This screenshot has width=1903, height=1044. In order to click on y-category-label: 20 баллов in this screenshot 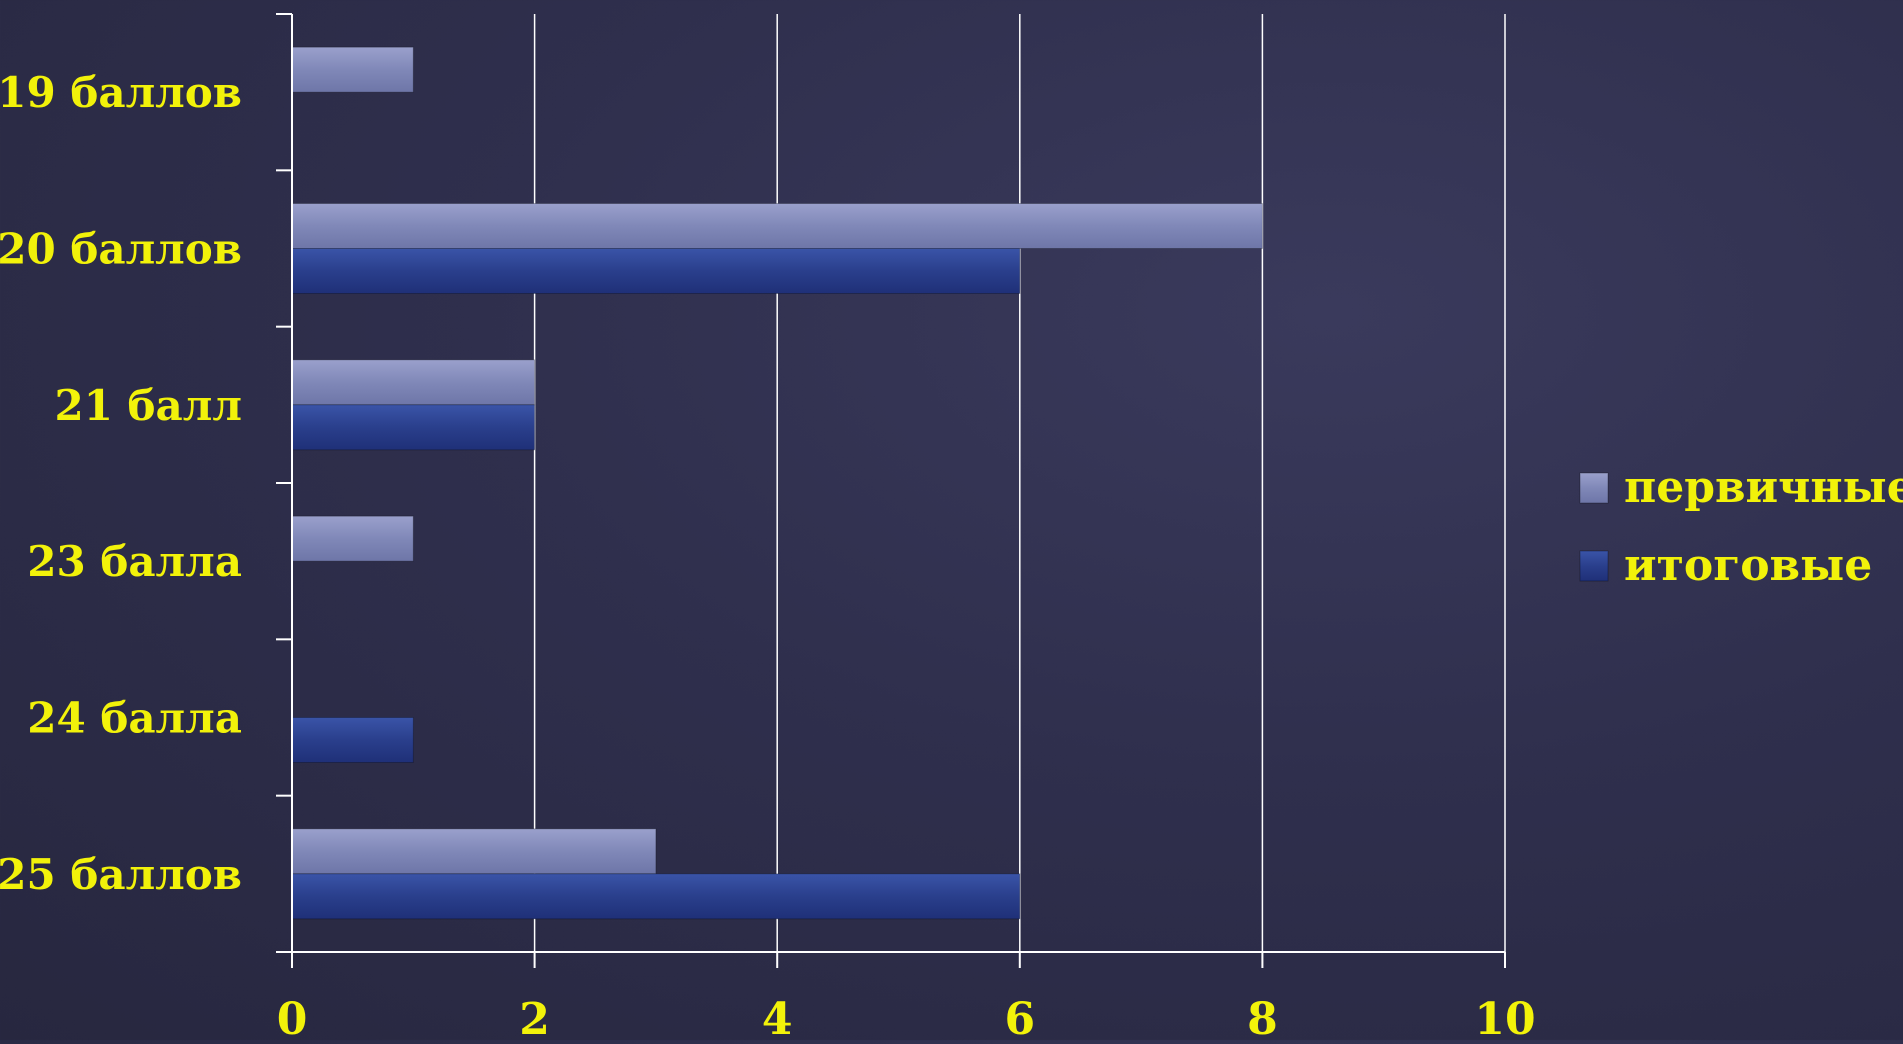, I will do `click(121, 249)`.